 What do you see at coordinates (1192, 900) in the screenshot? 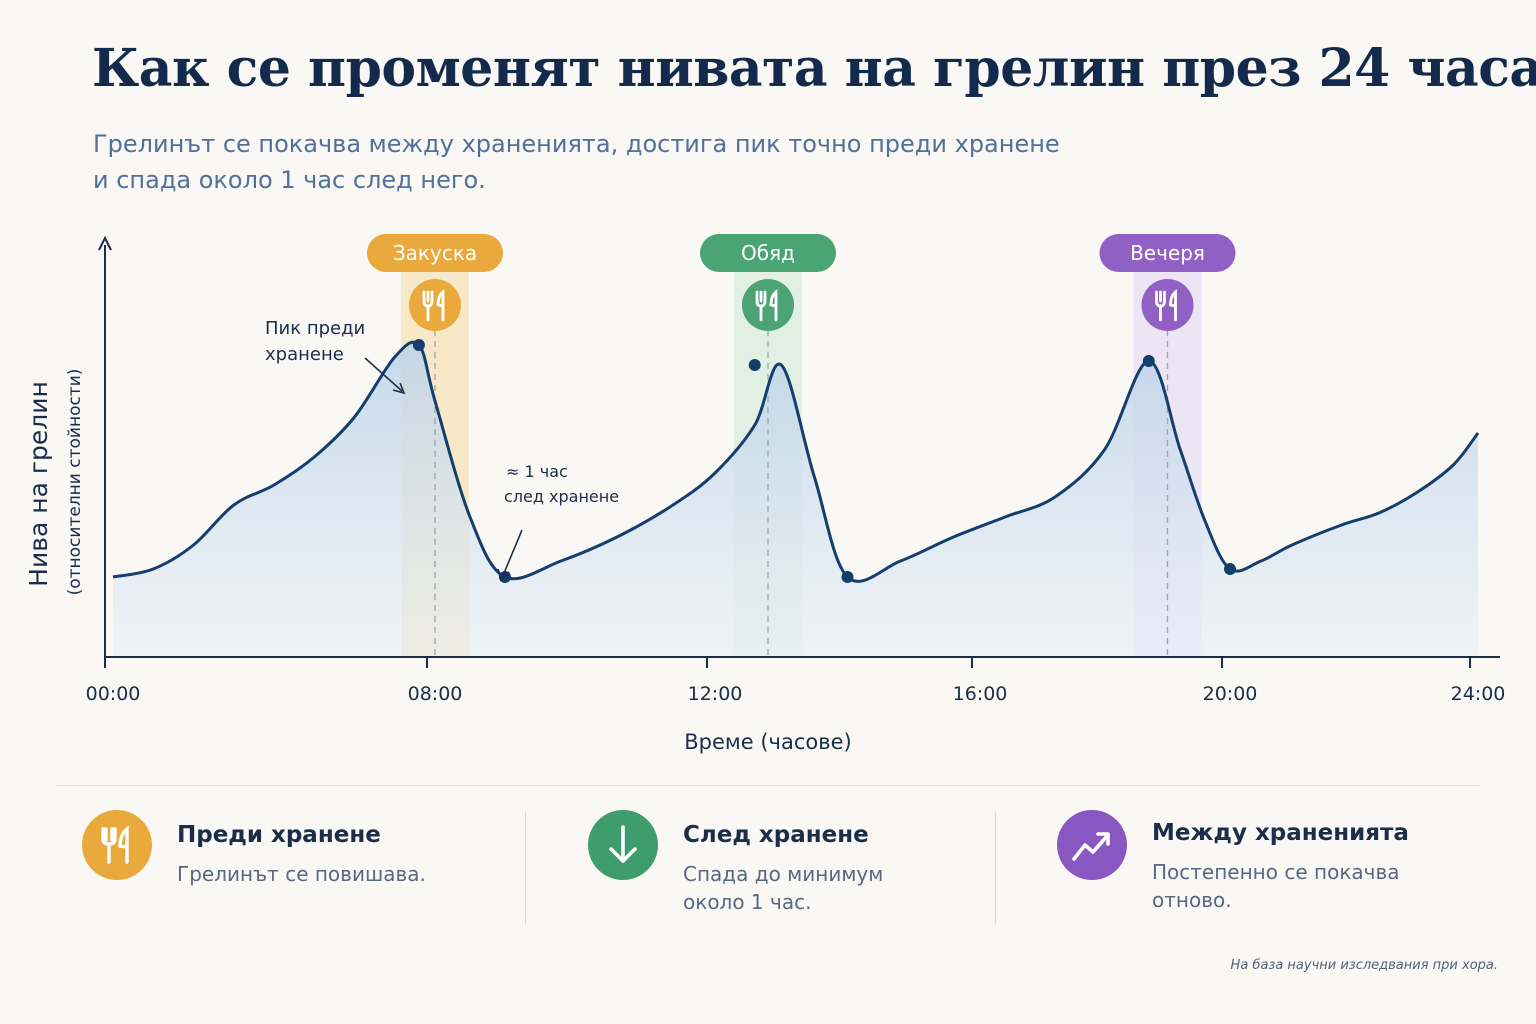
I see `legend-desc-line: отново.` at bounding box center [1192, 900].